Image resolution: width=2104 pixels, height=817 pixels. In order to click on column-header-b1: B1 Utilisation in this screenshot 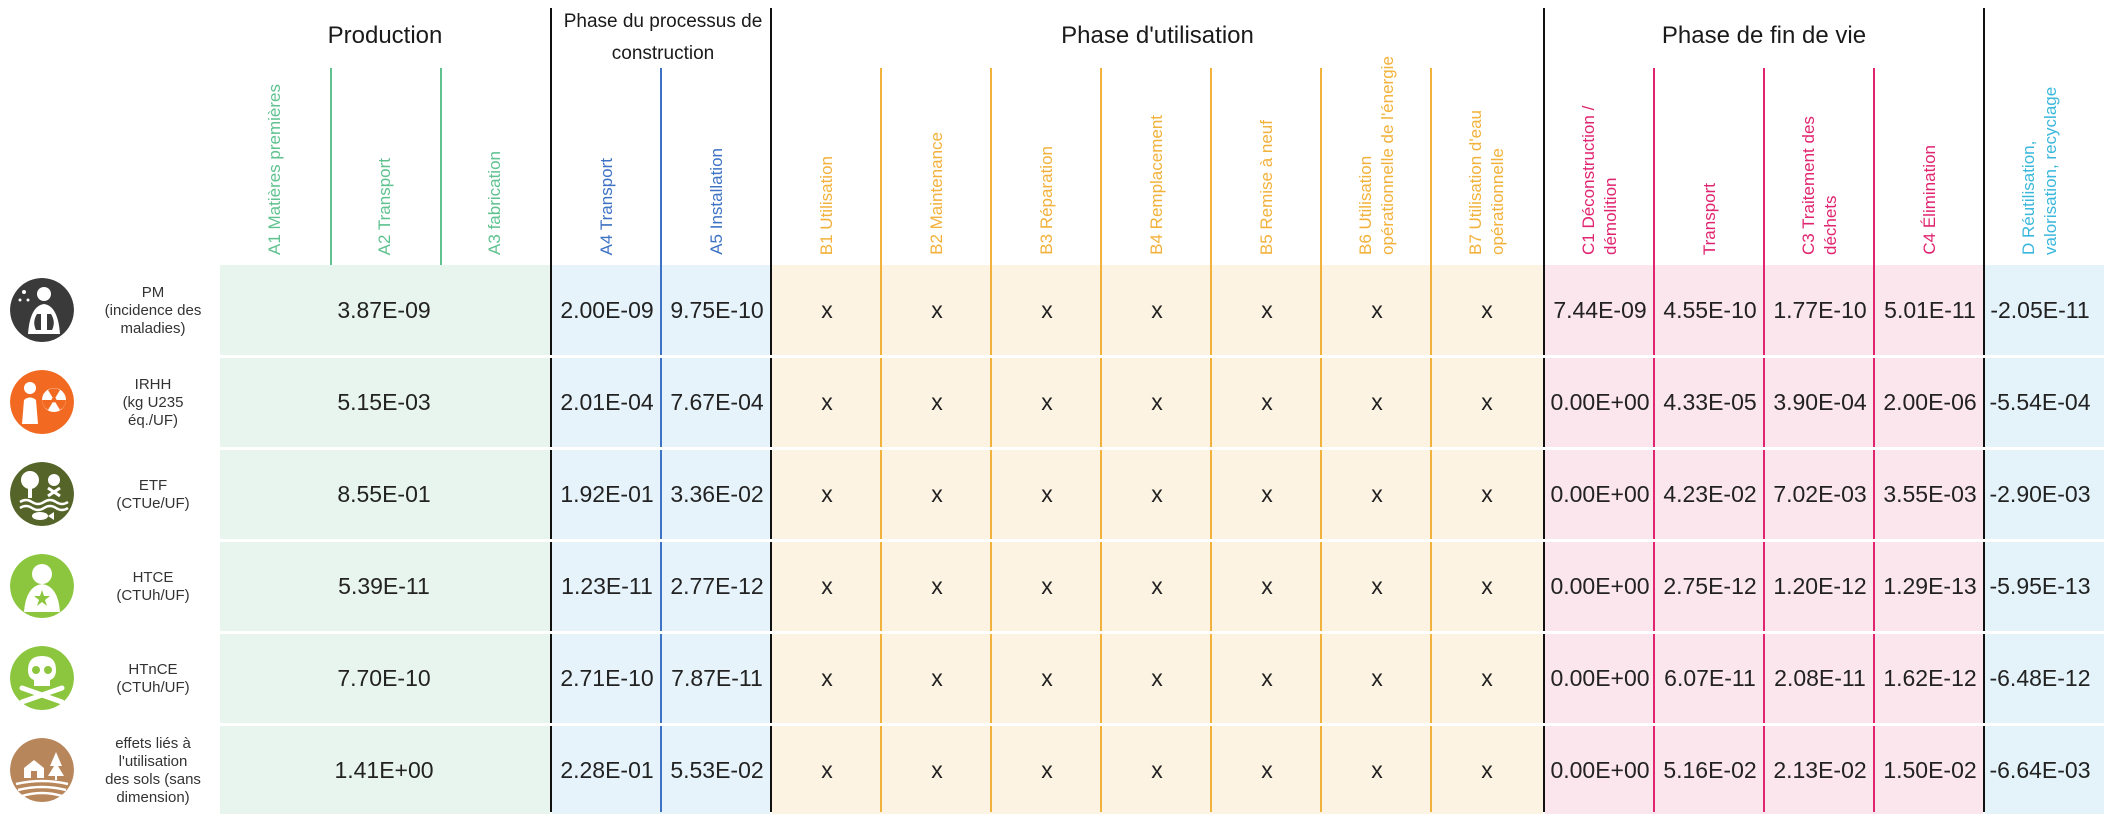, I will do `click(827, 205)`.